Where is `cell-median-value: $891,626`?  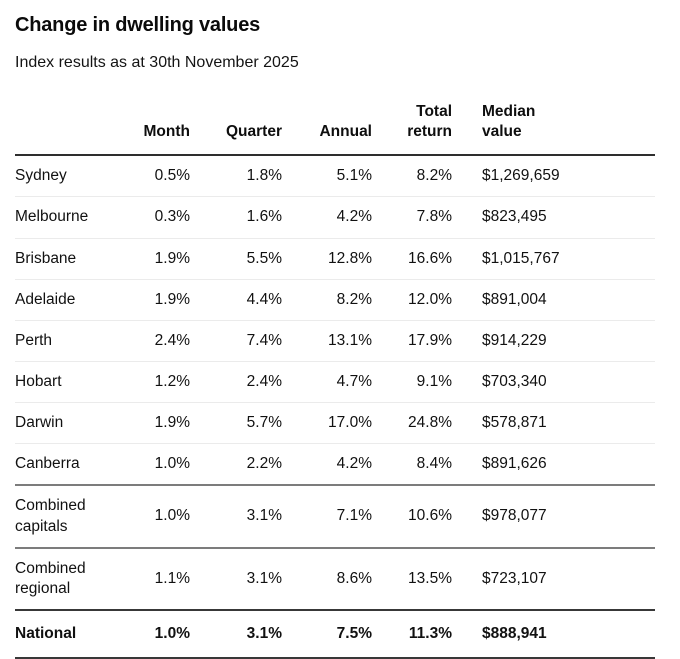 cell-median-value: $891,626 is located at coordinates (514, 464).